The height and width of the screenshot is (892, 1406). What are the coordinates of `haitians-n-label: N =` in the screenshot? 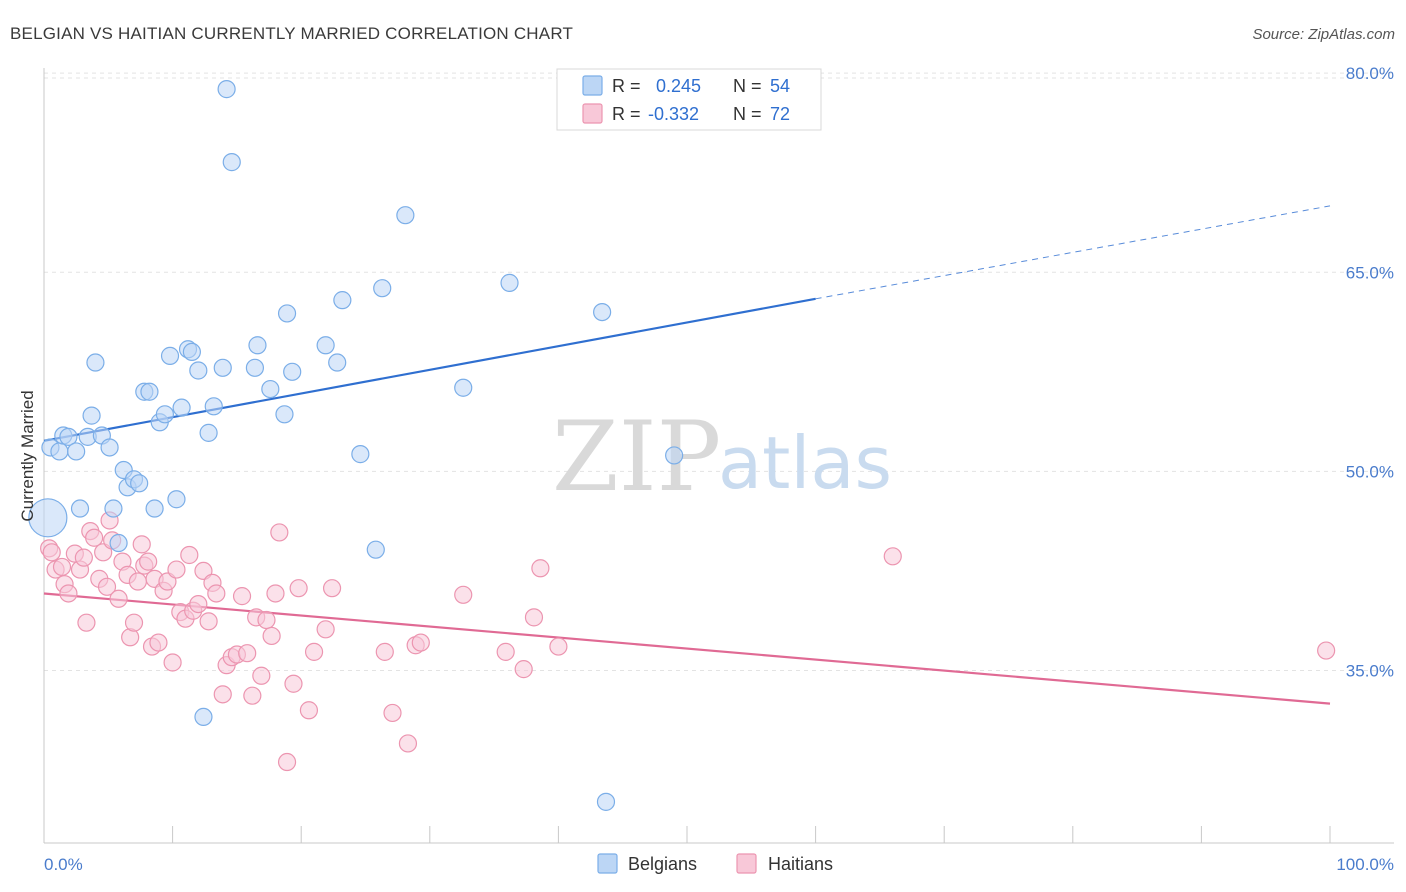 It's located at (747, 114).